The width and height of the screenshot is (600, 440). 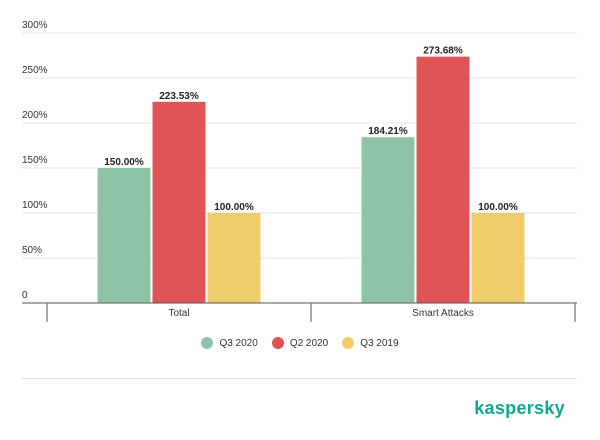 I want to click on legend-swatch-q3-2020, so click(x=207, y=343).